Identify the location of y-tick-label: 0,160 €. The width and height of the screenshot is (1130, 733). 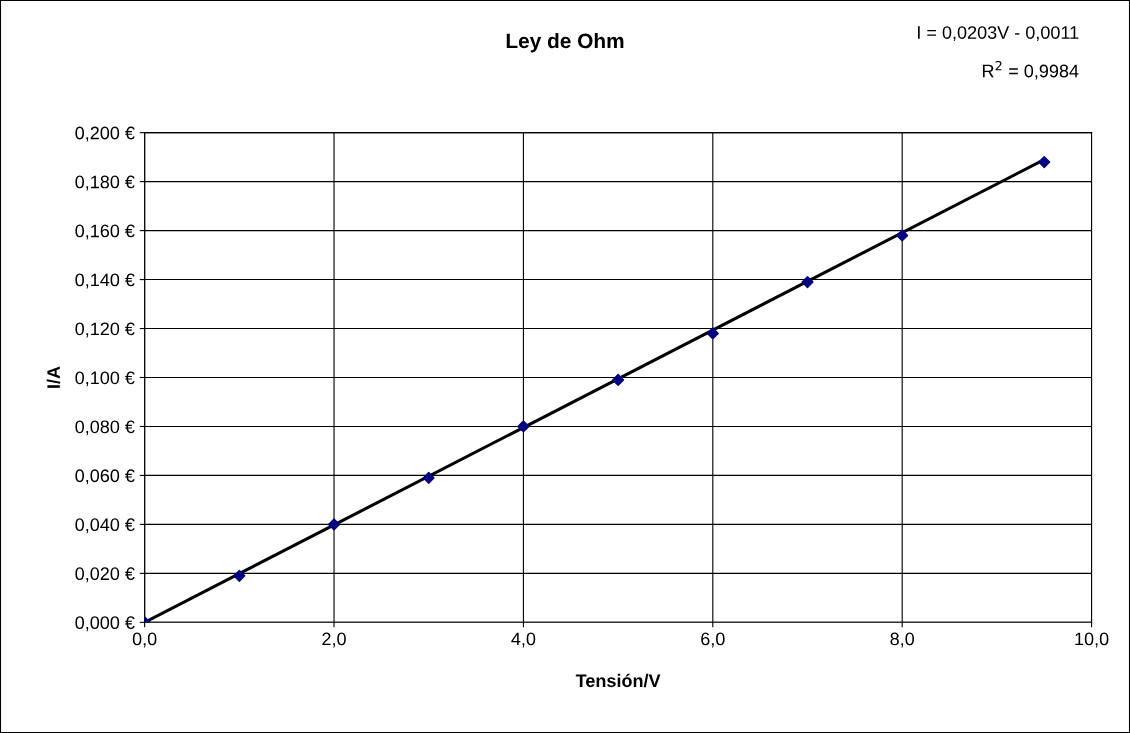
(105, 232).